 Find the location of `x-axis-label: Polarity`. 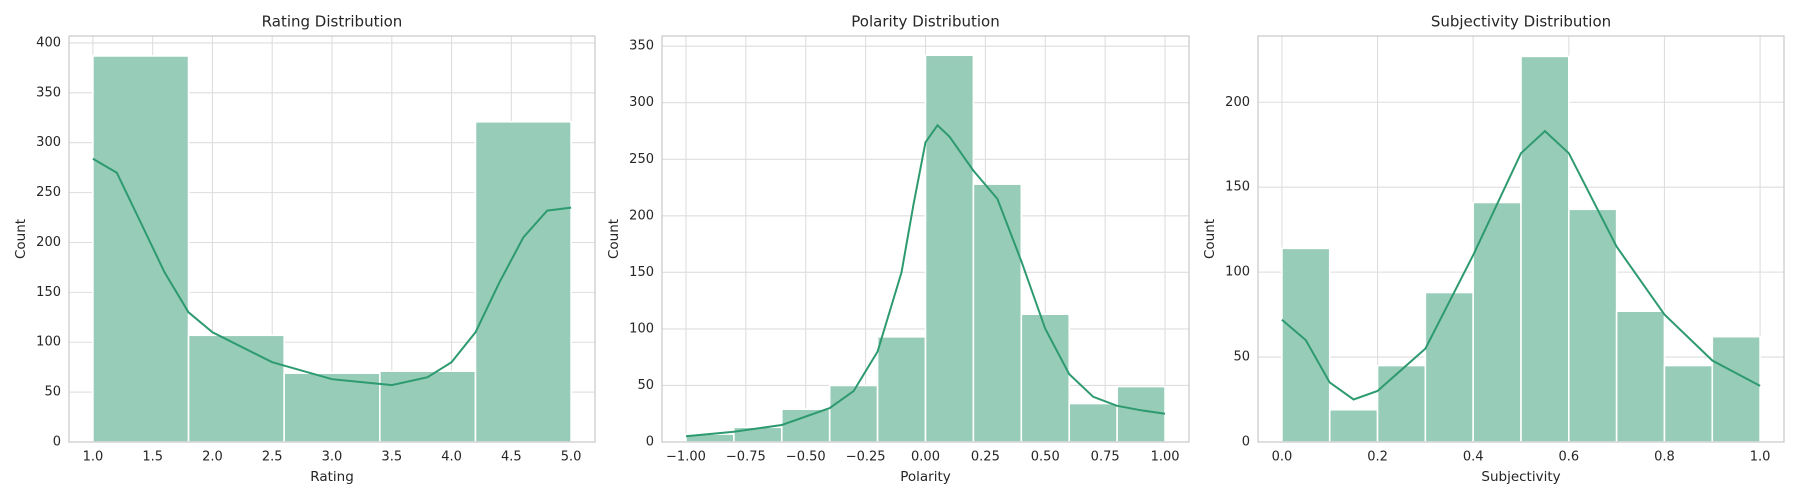

x-axis-label: Polarity is located at coordinates (925, 477).